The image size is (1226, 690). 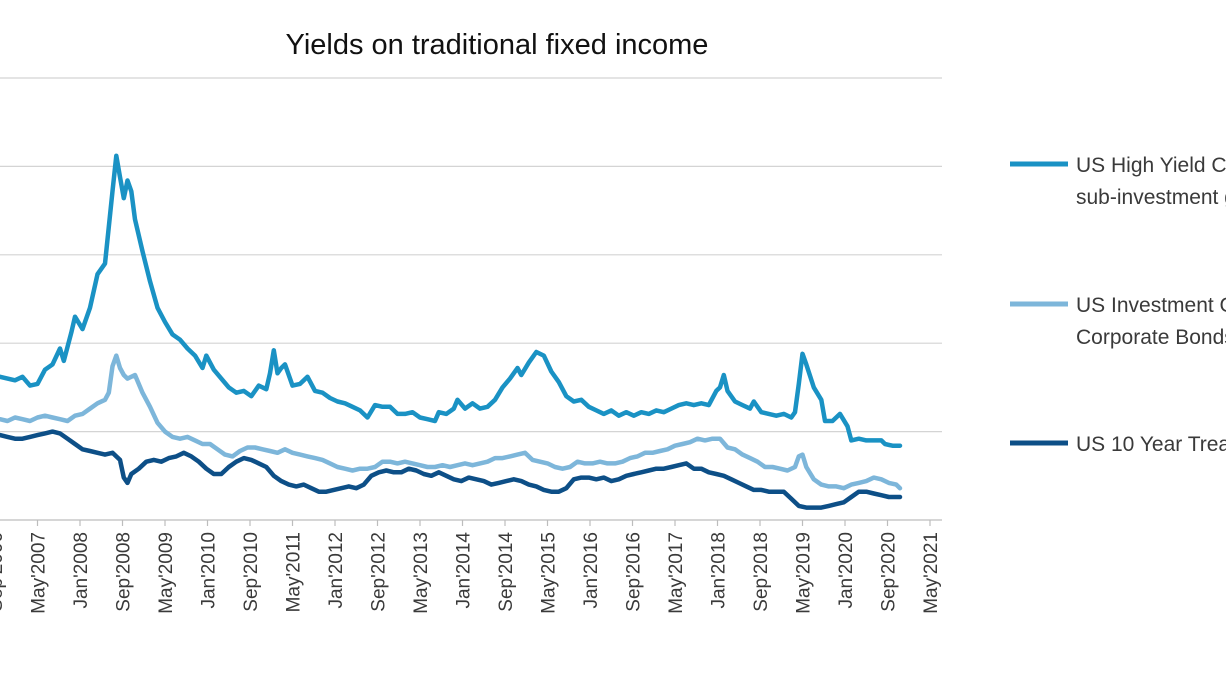 What do you see at coordinates (931, 573) in the screenshot?
I see `x-tick-label: May'2021` at bounding box center [931, 573].